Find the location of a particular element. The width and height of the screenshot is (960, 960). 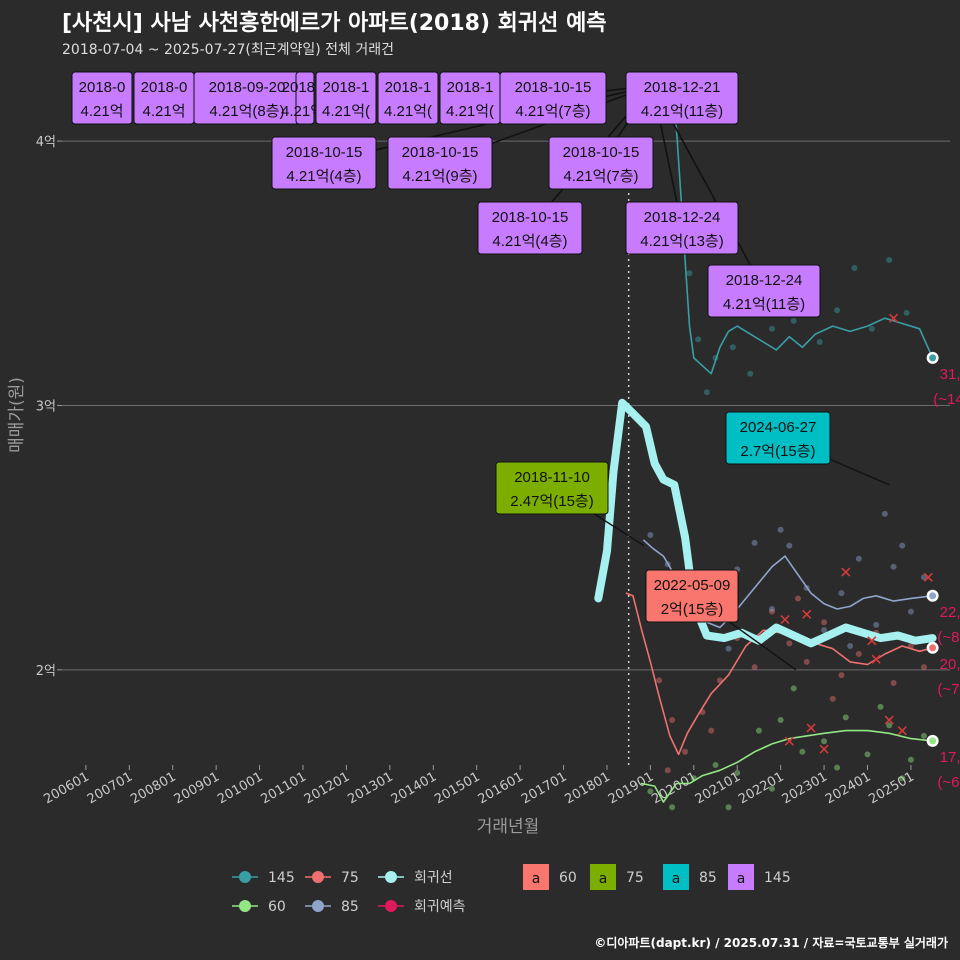

legend-label-key is located at coordinates (676, 877).